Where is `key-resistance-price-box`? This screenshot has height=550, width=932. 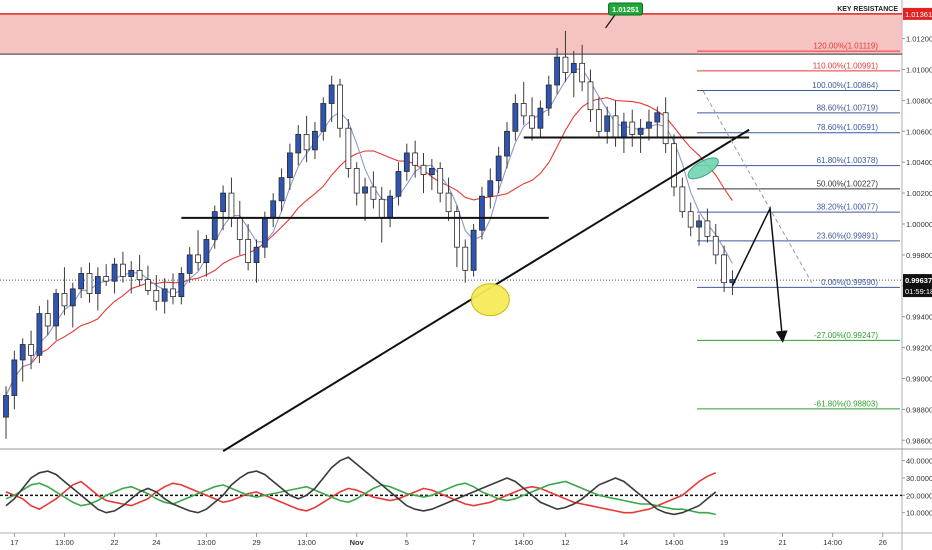 key-resistance-price-box is located at coordinates (917, 13).